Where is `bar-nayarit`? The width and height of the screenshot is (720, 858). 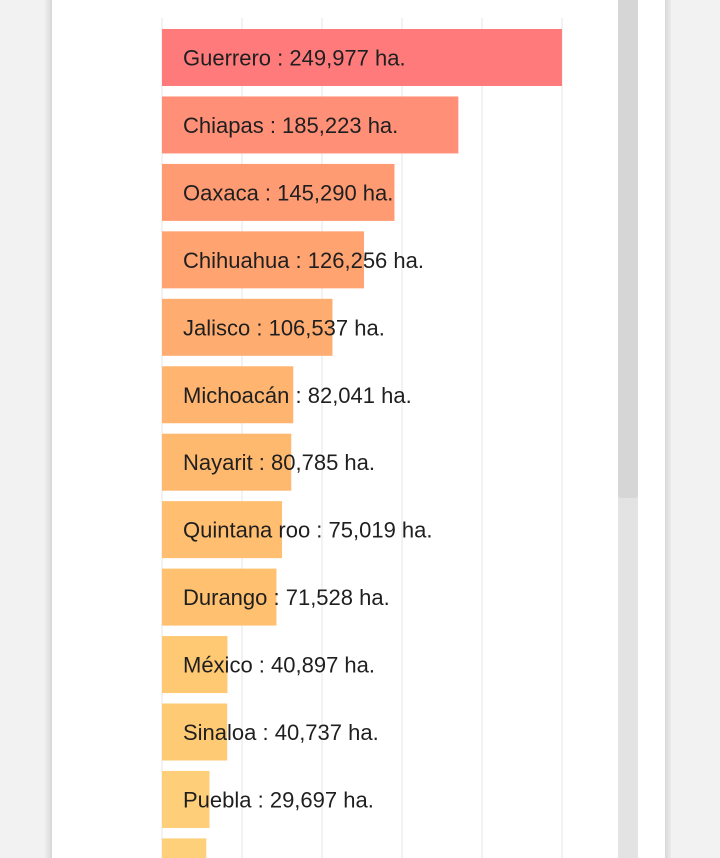
bar-nayarit is located at coordinates (227, 462).